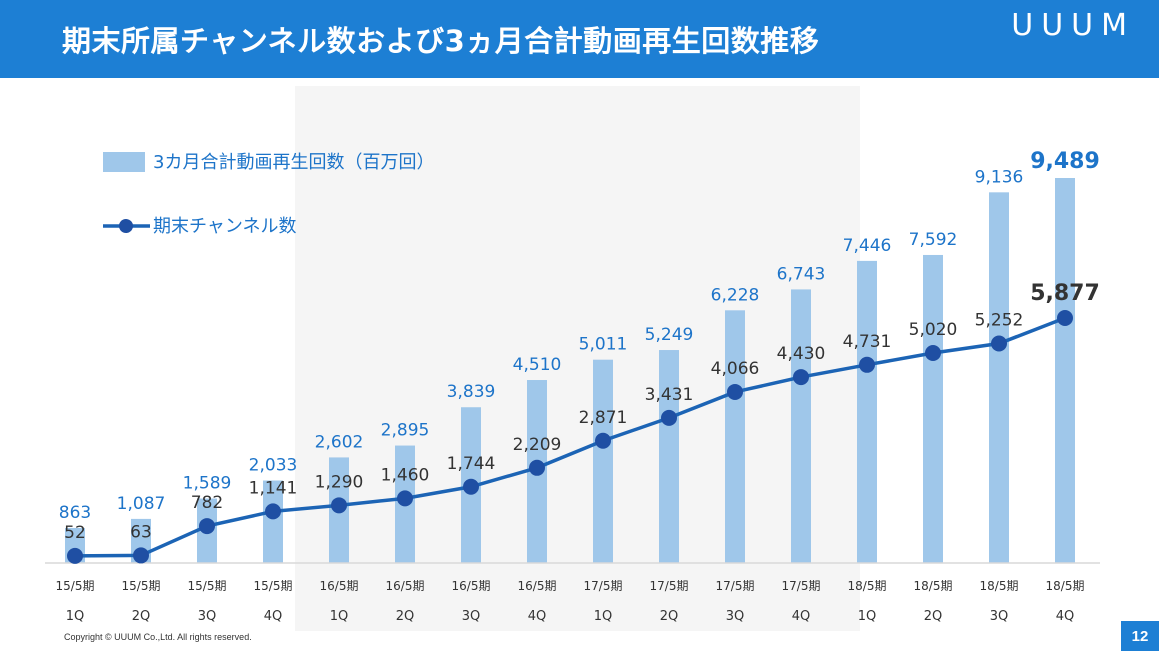  What do you see at coordinates (669, 395) in the screenshot?
I see `line-label-10: 3,431` at bounding box center [669, 395].